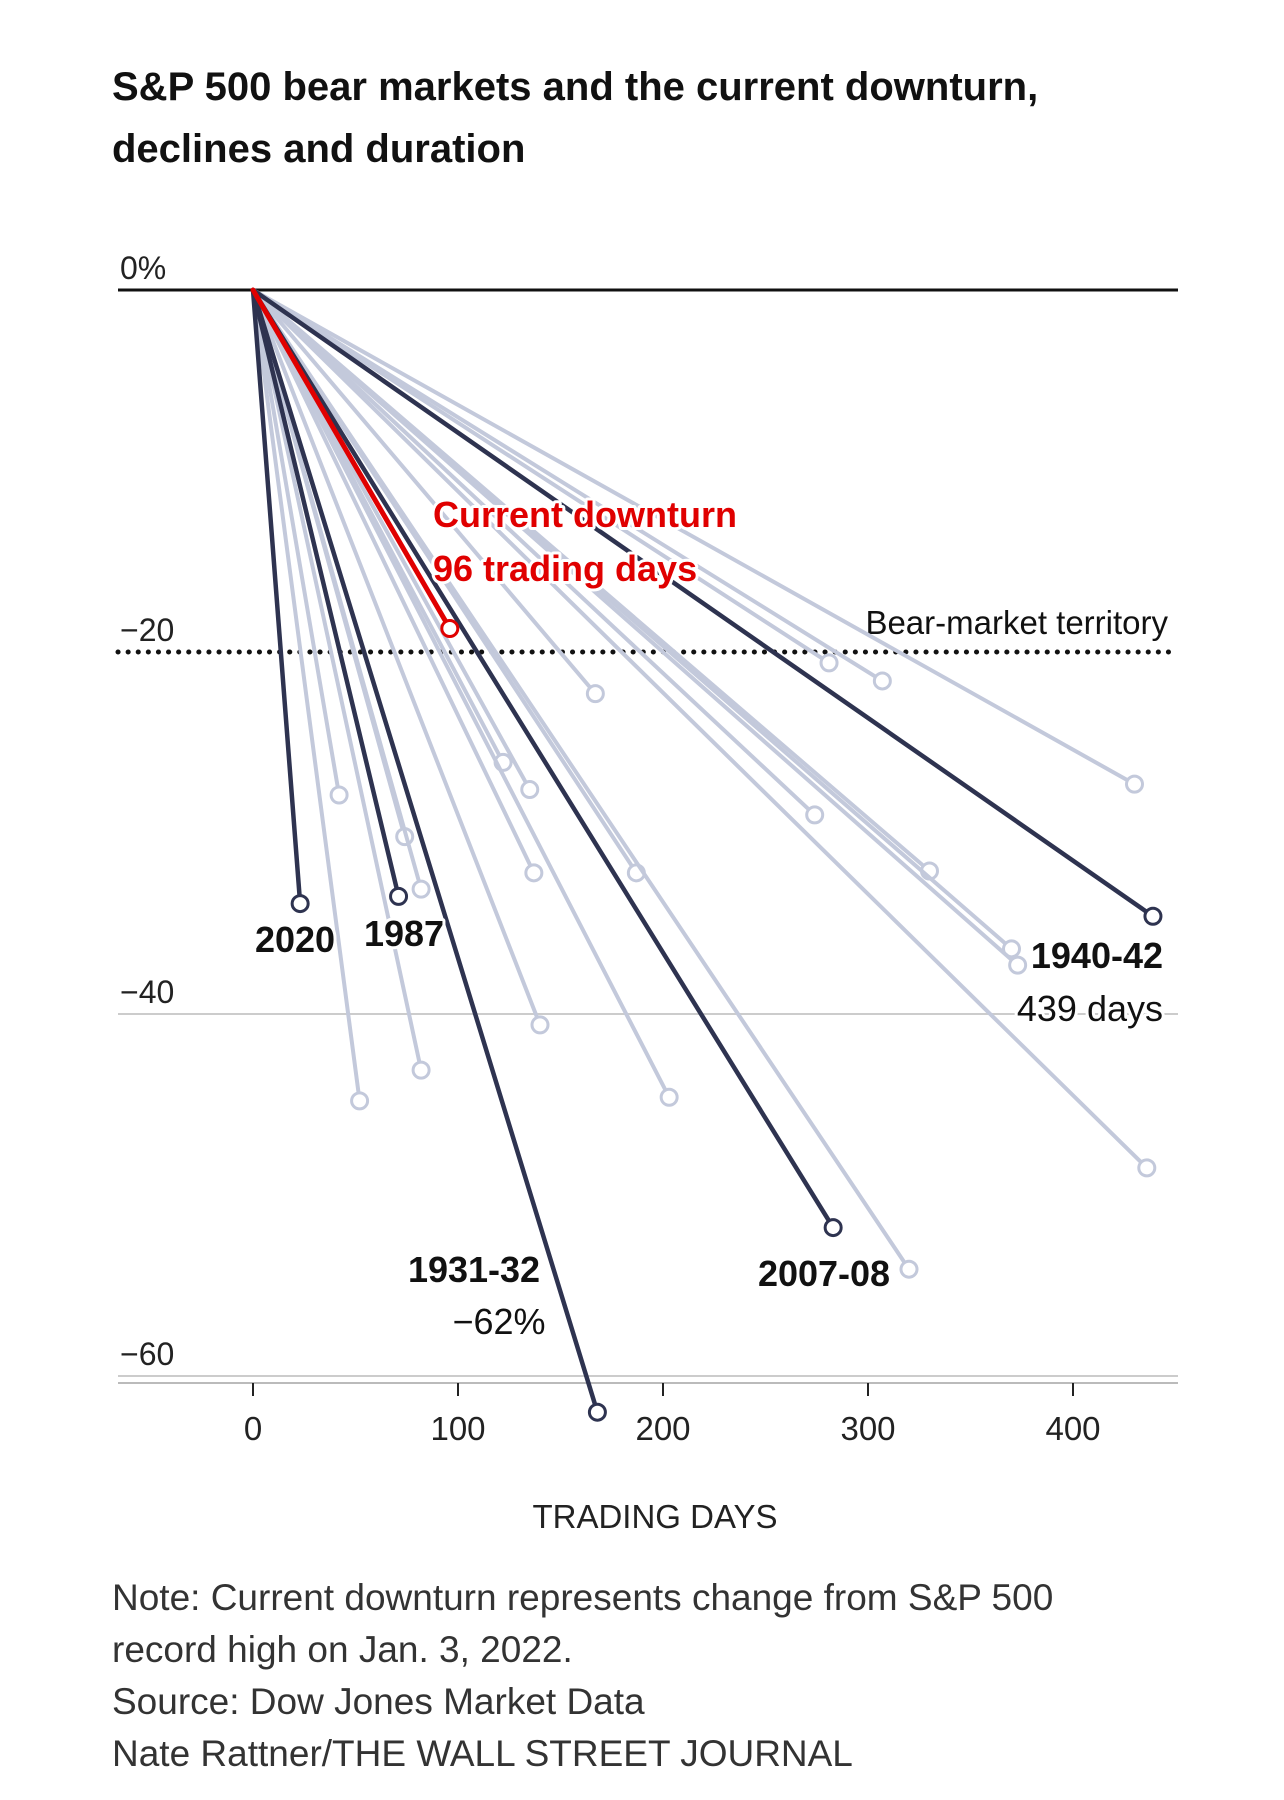 This screenshot has height=1800, width=1284. I want to click on 1987-endpoint, so click(399, 896).